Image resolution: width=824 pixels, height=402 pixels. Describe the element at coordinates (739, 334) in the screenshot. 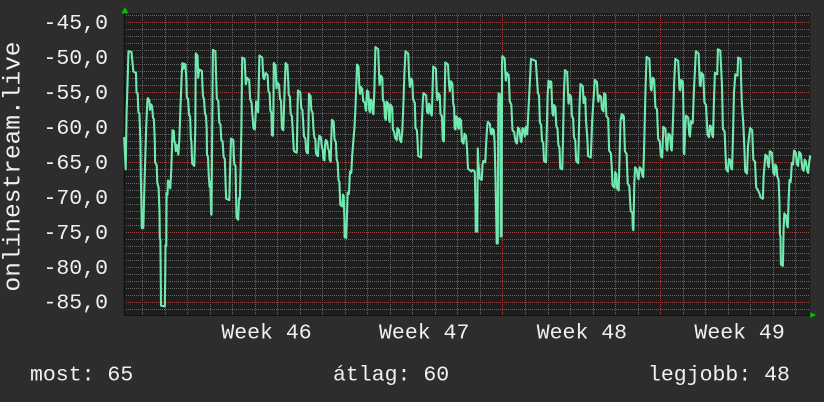

I see `svg-text: Week 49` at that location.